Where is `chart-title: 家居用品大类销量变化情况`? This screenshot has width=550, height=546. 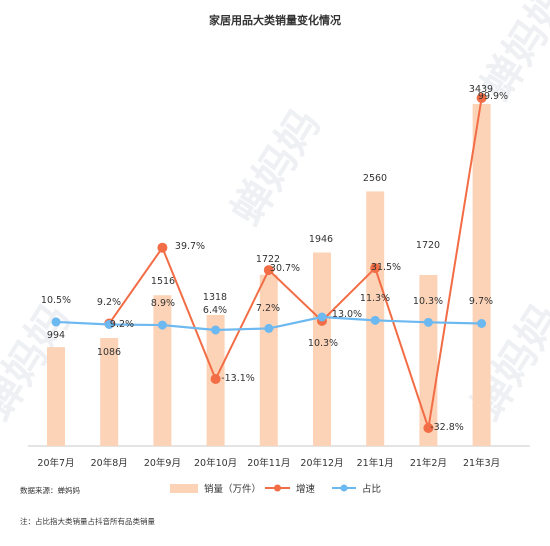
chart-title: 家居用品大类销量变化情况 is located at coordinates (275, 20).